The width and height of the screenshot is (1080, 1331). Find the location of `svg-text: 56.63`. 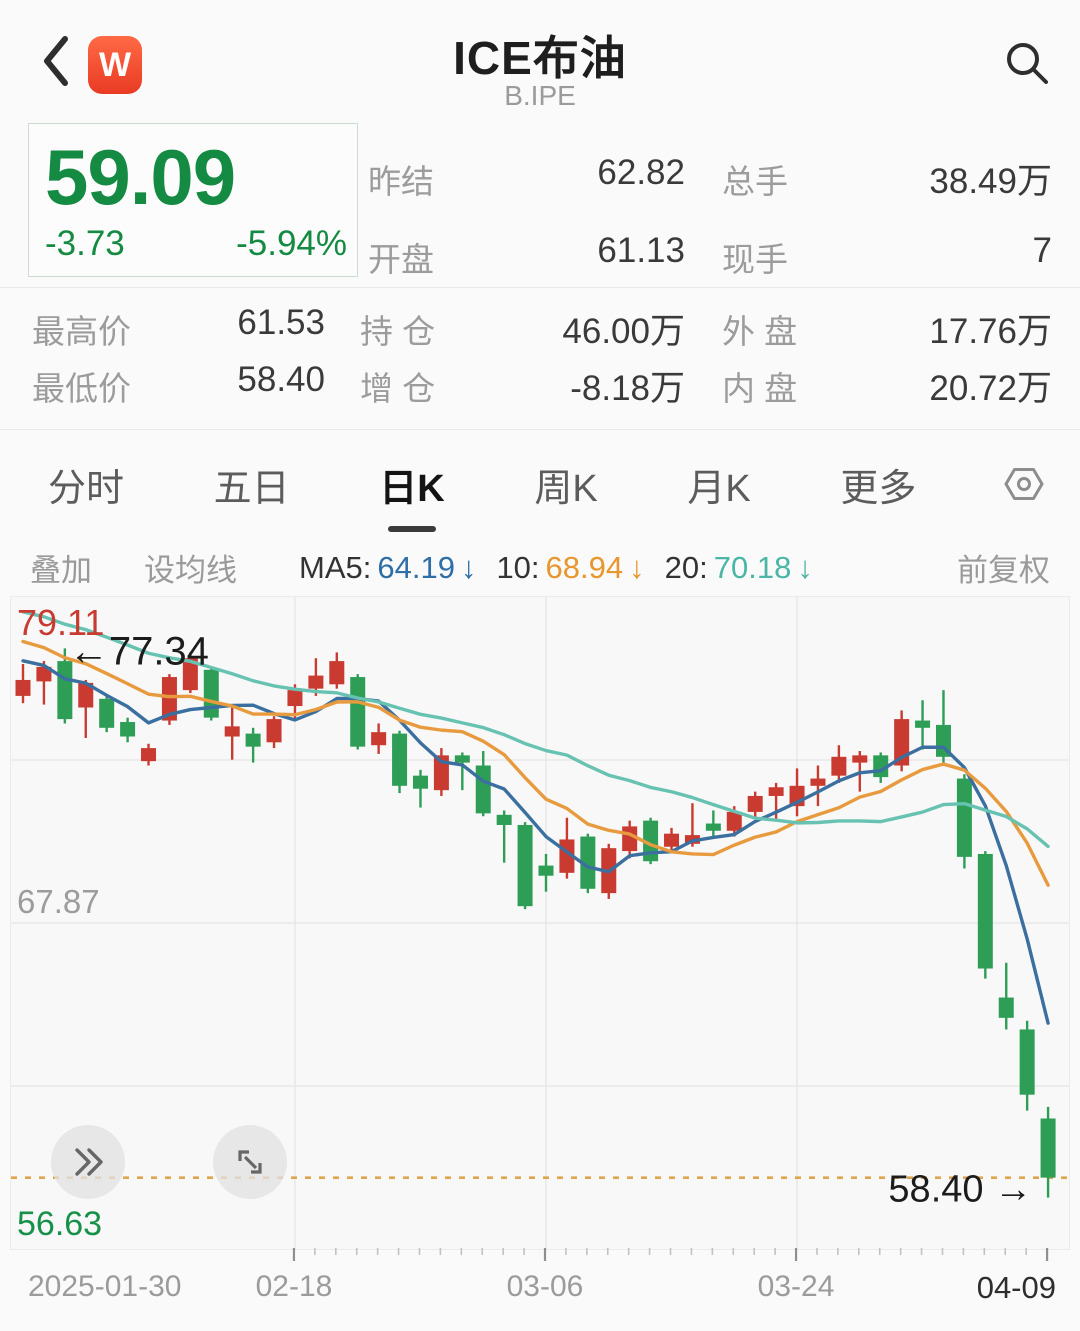

svg-text: 56.63 is located at coordinates (59, 1224).